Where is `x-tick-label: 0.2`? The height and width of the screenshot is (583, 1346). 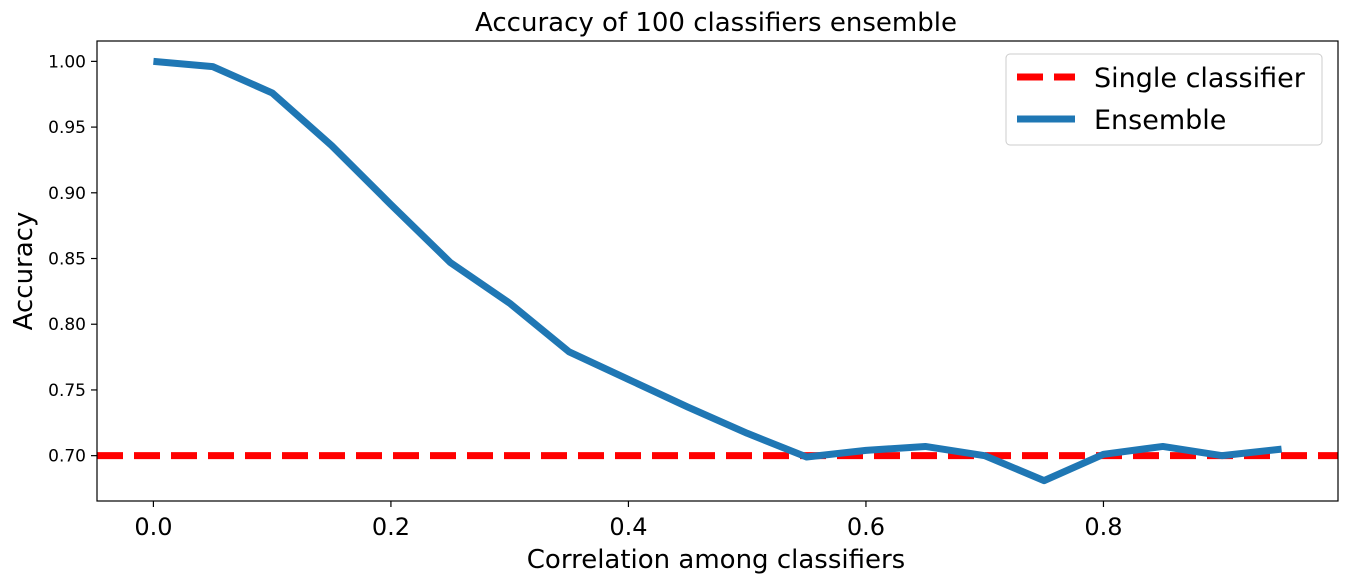 x-tick-label: 0.2 is located at coordinates (391, 527).